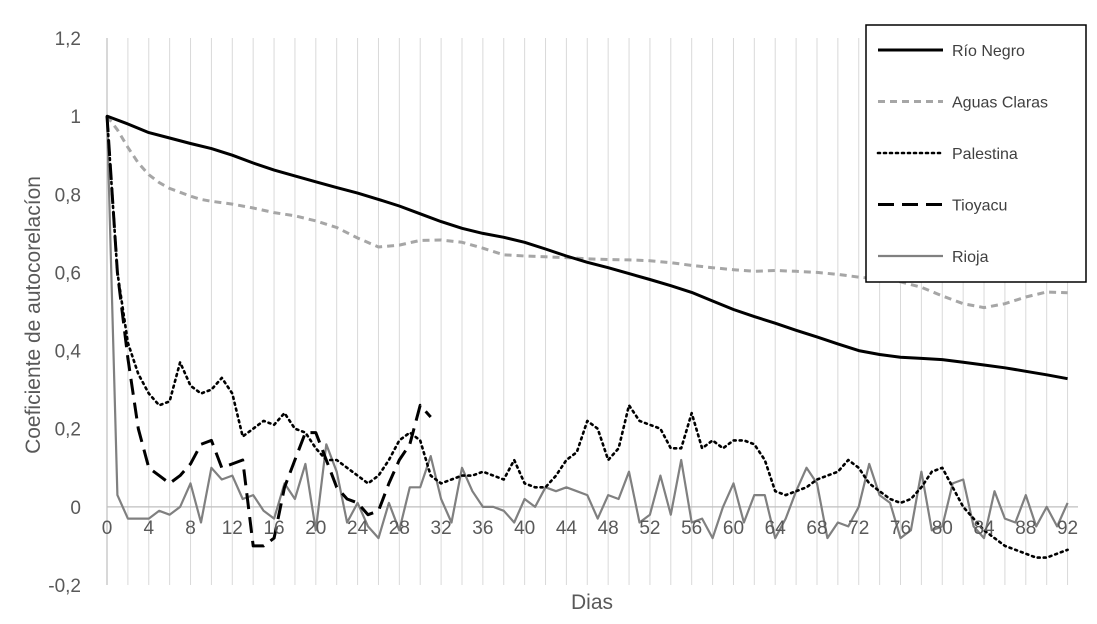 Image resolution: width=1097 pixels, height=624 pixels. I want to click on x-tick-label: 84, so click(984, 528).